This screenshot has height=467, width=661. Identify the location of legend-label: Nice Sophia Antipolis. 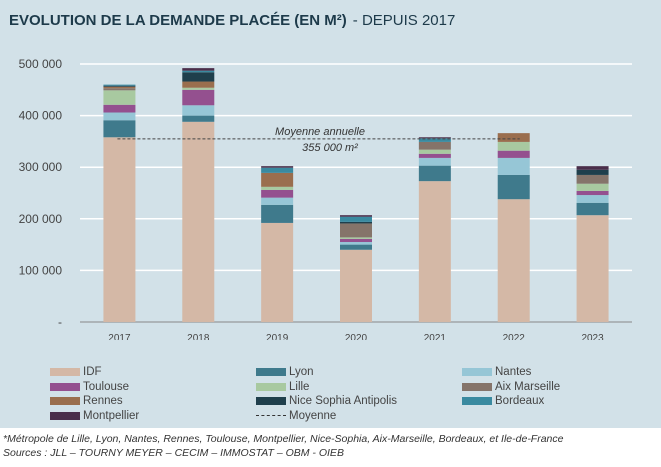
(343, 401).